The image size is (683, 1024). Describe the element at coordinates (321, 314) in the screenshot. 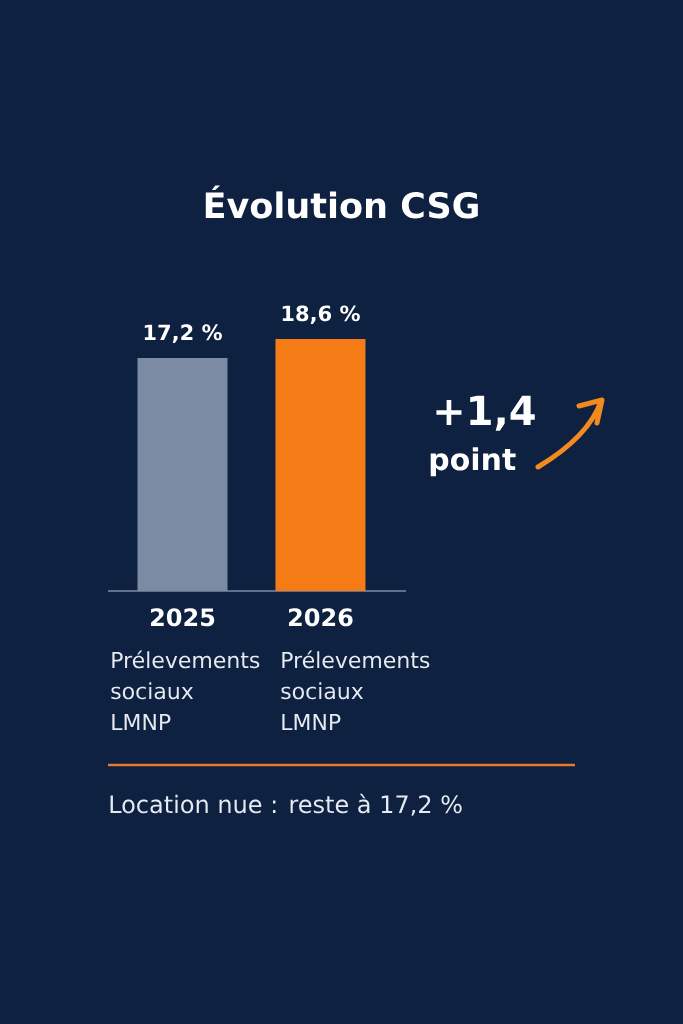

I see `data-label: 18,6 %` at that location.